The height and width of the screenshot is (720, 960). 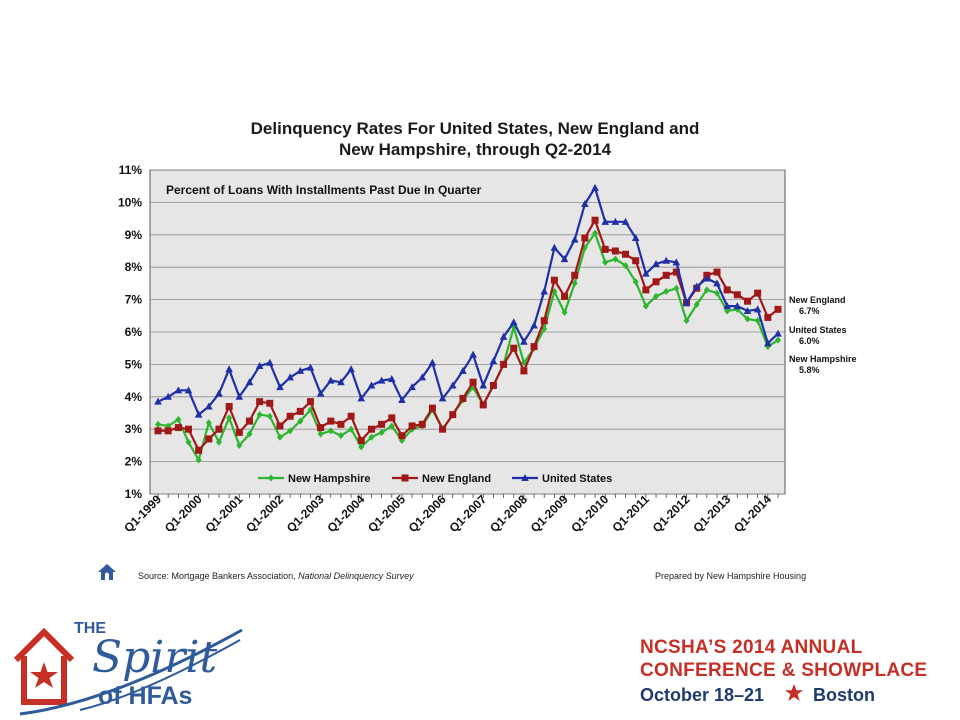 I want to click on legend-label: New Hampshire, so click(x=329, y=479).